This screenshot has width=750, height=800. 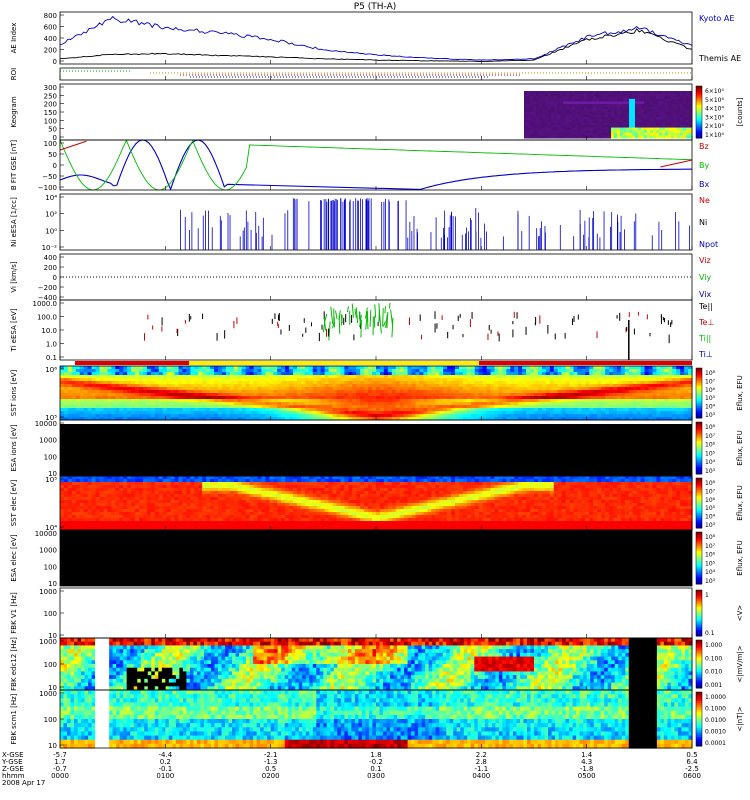 What do you see at coordinates (52, 584) in the screenshot?
I see `esa_e-ytick: 10` at bounding box center [52, 584].